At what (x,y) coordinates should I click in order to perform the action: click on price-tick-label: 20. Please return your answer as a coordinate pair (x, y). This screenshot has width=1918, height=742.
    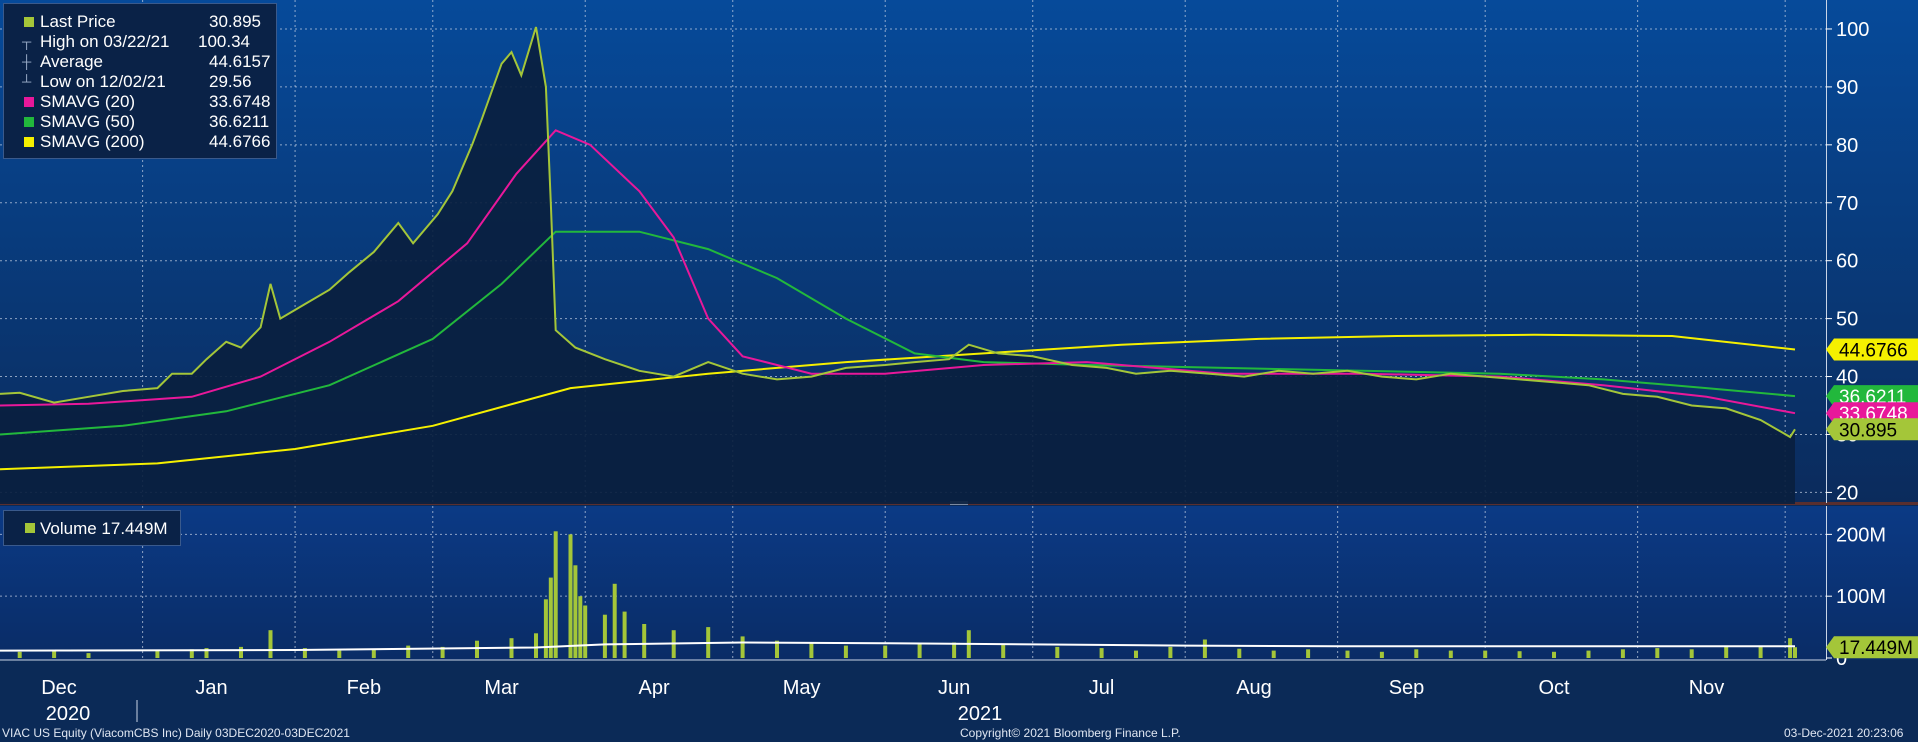
    Looking at the image, I should click on (1847, 493).